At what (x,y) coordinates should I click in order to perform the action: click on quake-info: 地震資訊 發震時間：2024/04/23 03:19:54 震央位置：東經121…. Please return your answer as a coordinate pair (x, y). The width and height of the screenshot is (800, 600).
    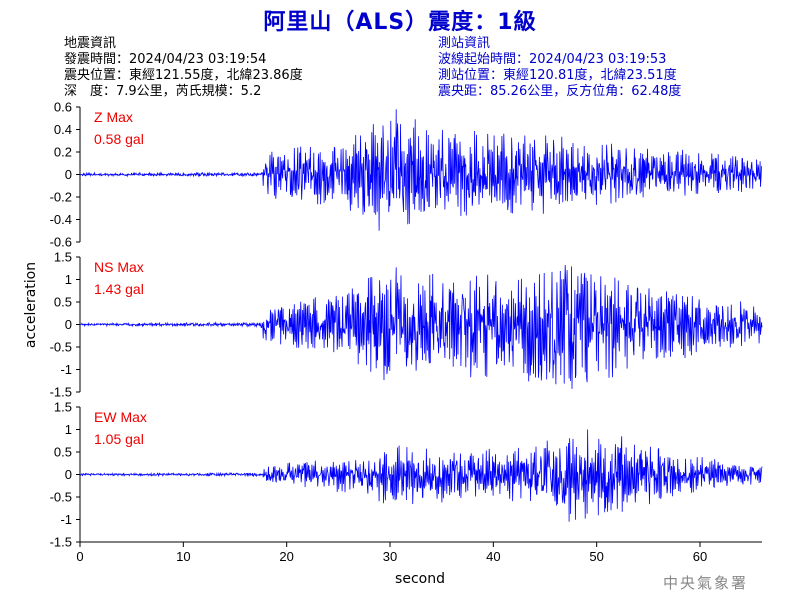
    Looking at the image, I should click on (183, 68).